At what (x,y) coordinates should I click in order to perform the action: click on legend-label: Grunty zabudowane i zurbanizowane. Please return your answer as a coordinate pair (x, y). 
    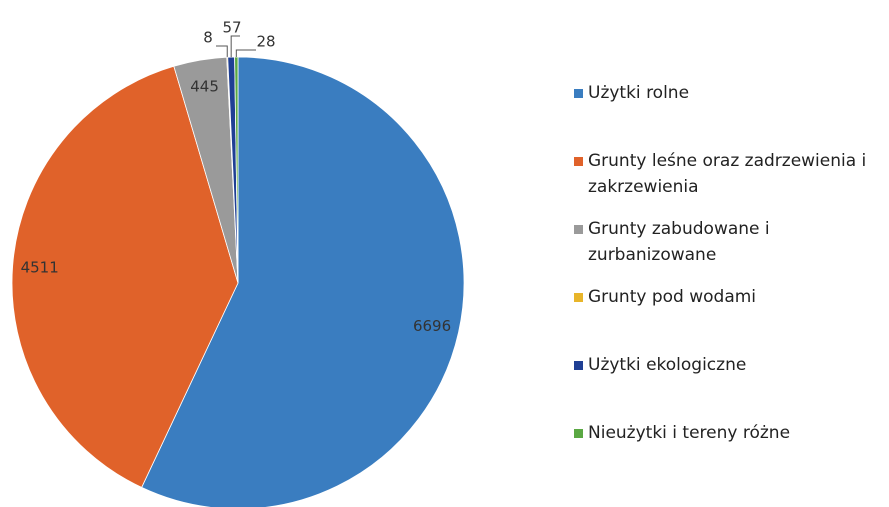
    Looking at the image, I should click on (679, 242).